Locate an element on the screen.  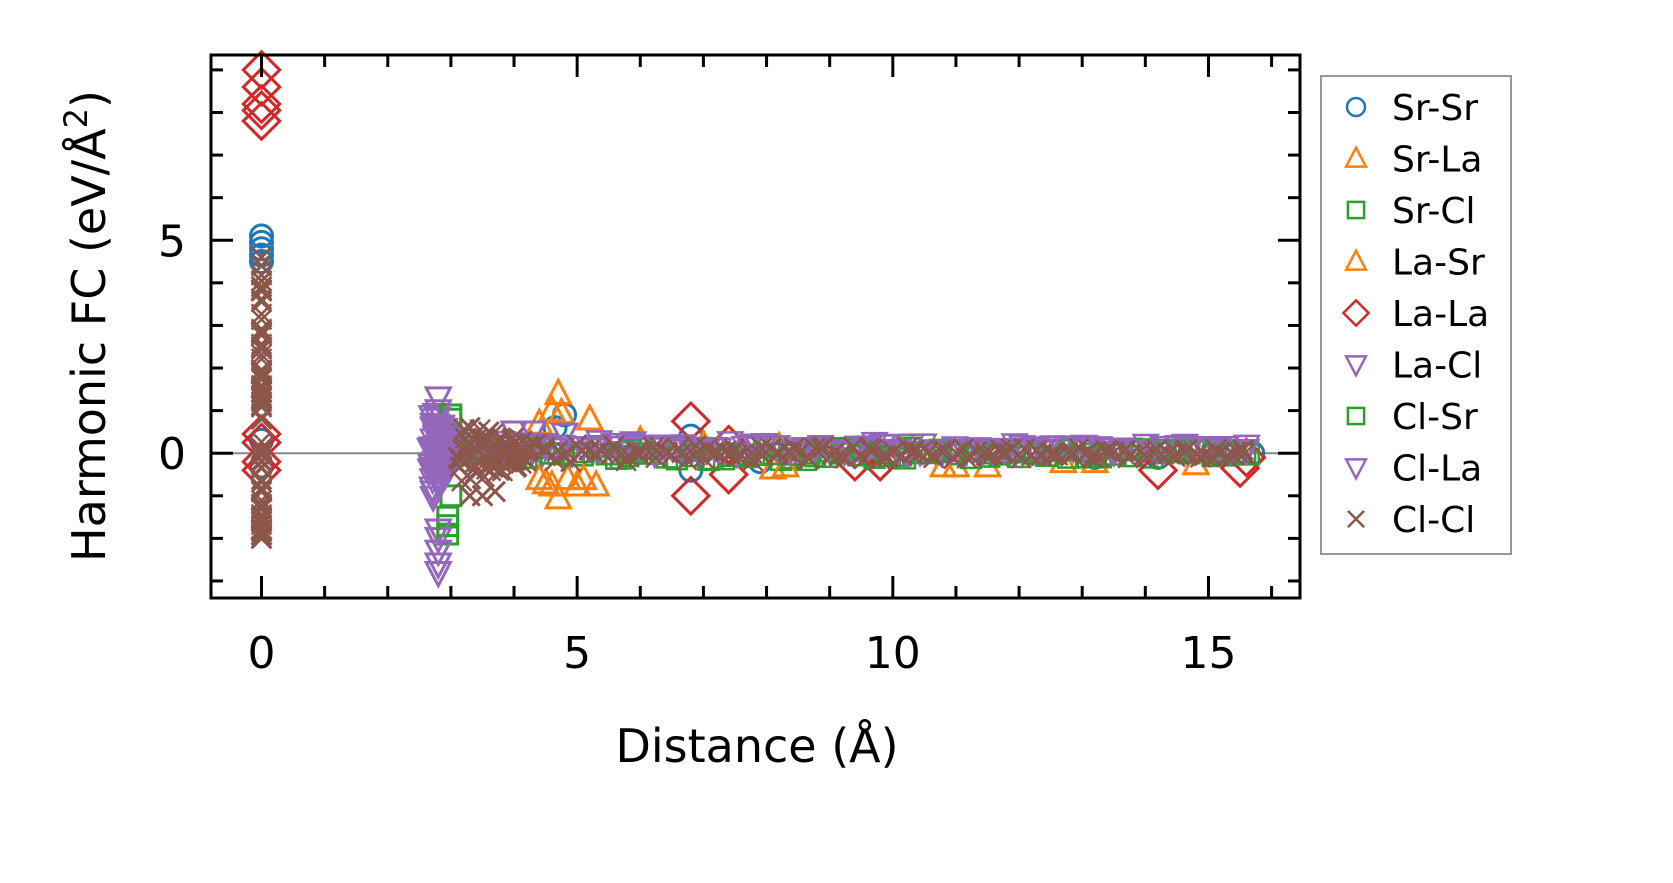
legend-label: Sr-La is located at coordinates (1437, 160).